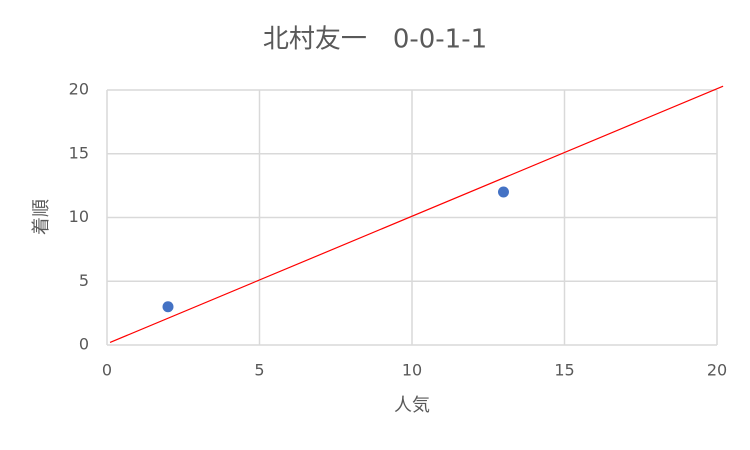 The height and width of the screenshot is (450, 750). What do you see at coordinates (375, 40) in the screenshot?
I see `chart-title: 北村友一 0-0-1-1` at bounding box center [375, 40].